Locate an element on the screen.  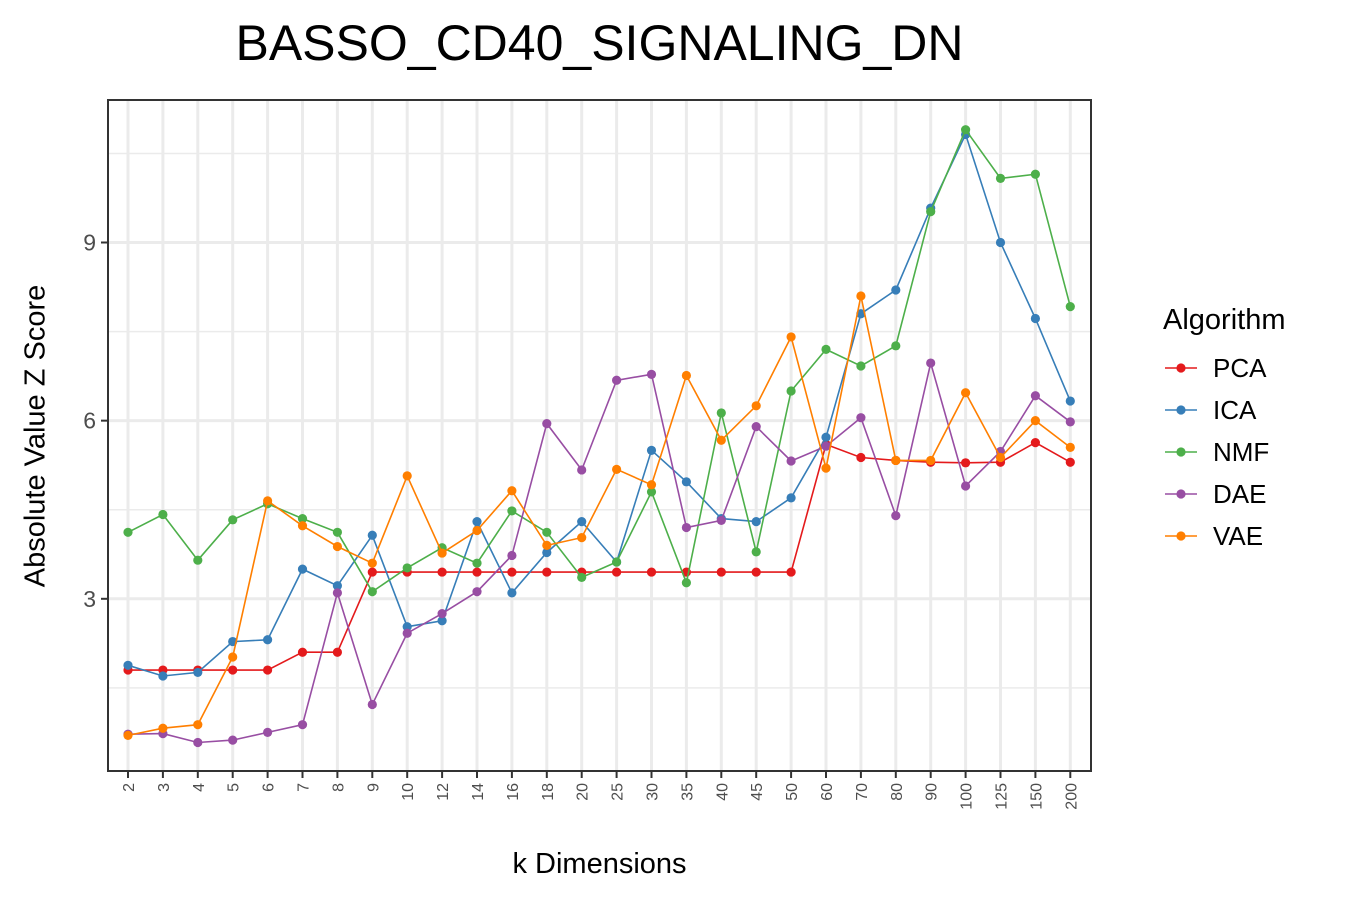
legend-label: ICA is located at coordinates (1235, 409).